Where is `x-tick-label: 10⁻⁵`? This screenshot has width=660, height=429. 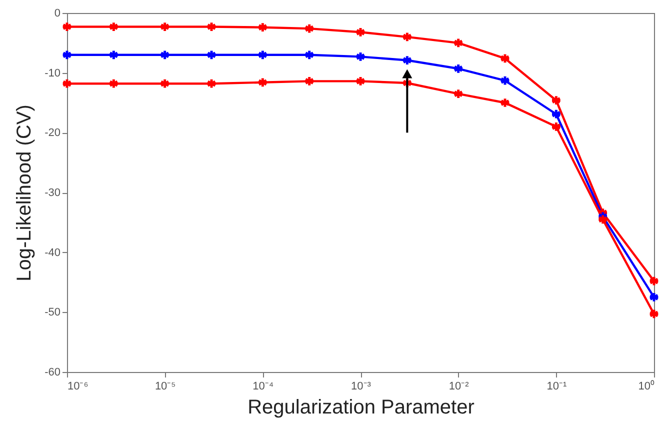 x-tick-label: 10⁻⁵ is located at coordinates (165, 386).